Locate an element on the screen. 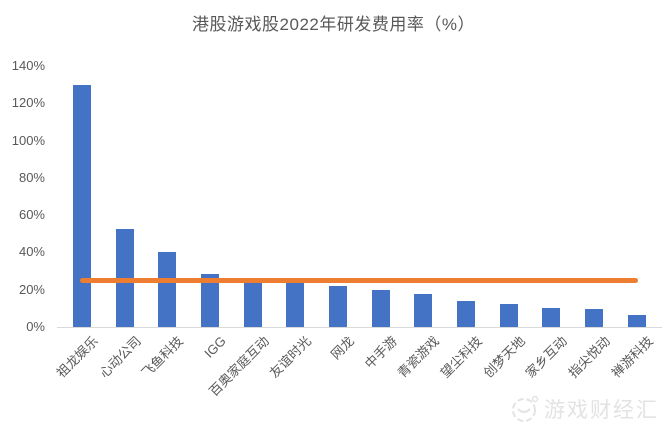 This screenshot has width=667, height=434. xtick-label-指尖悦动: 指尖悦动 is located at coordinates (589, 357).